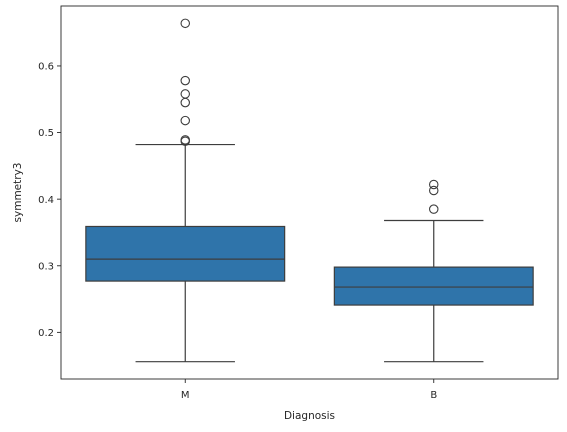 Image resolution: width=567 pixels, height=432 pixels. Describe the element at coordinates (46, 333) in the screenshot. I see `y-tick-label: 0.2` at that location.